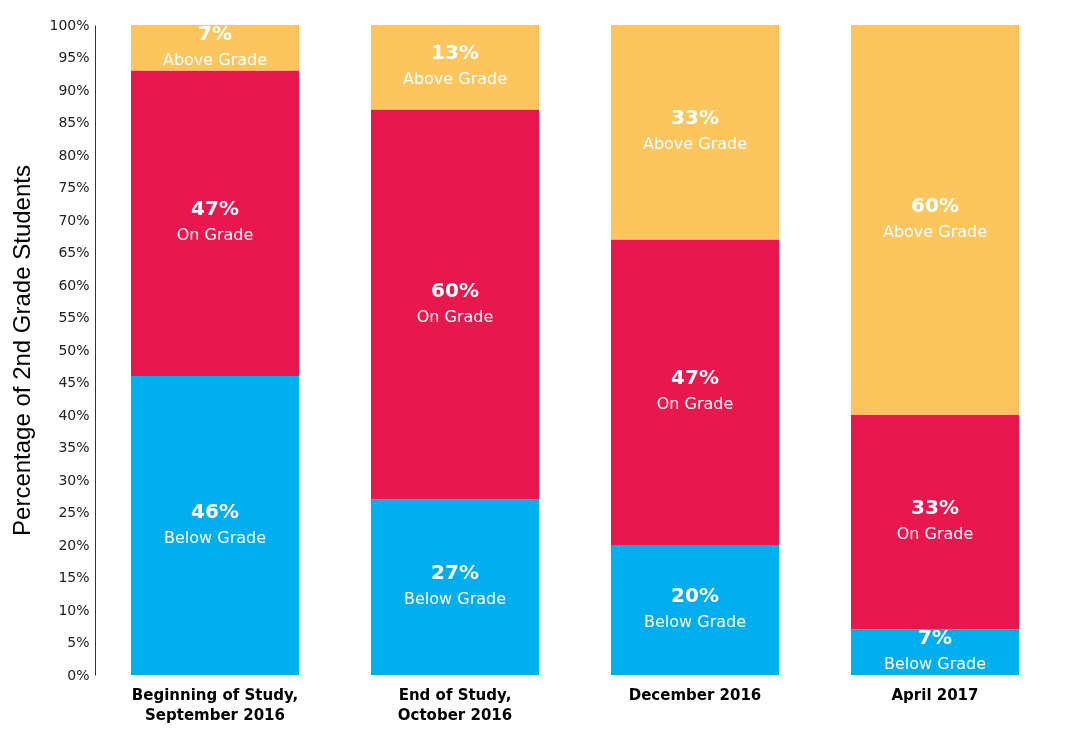  What do you see at coordinates (695, 595) in the screenshot?
I see `data-label: 20%` at bounding box center [695, 595].